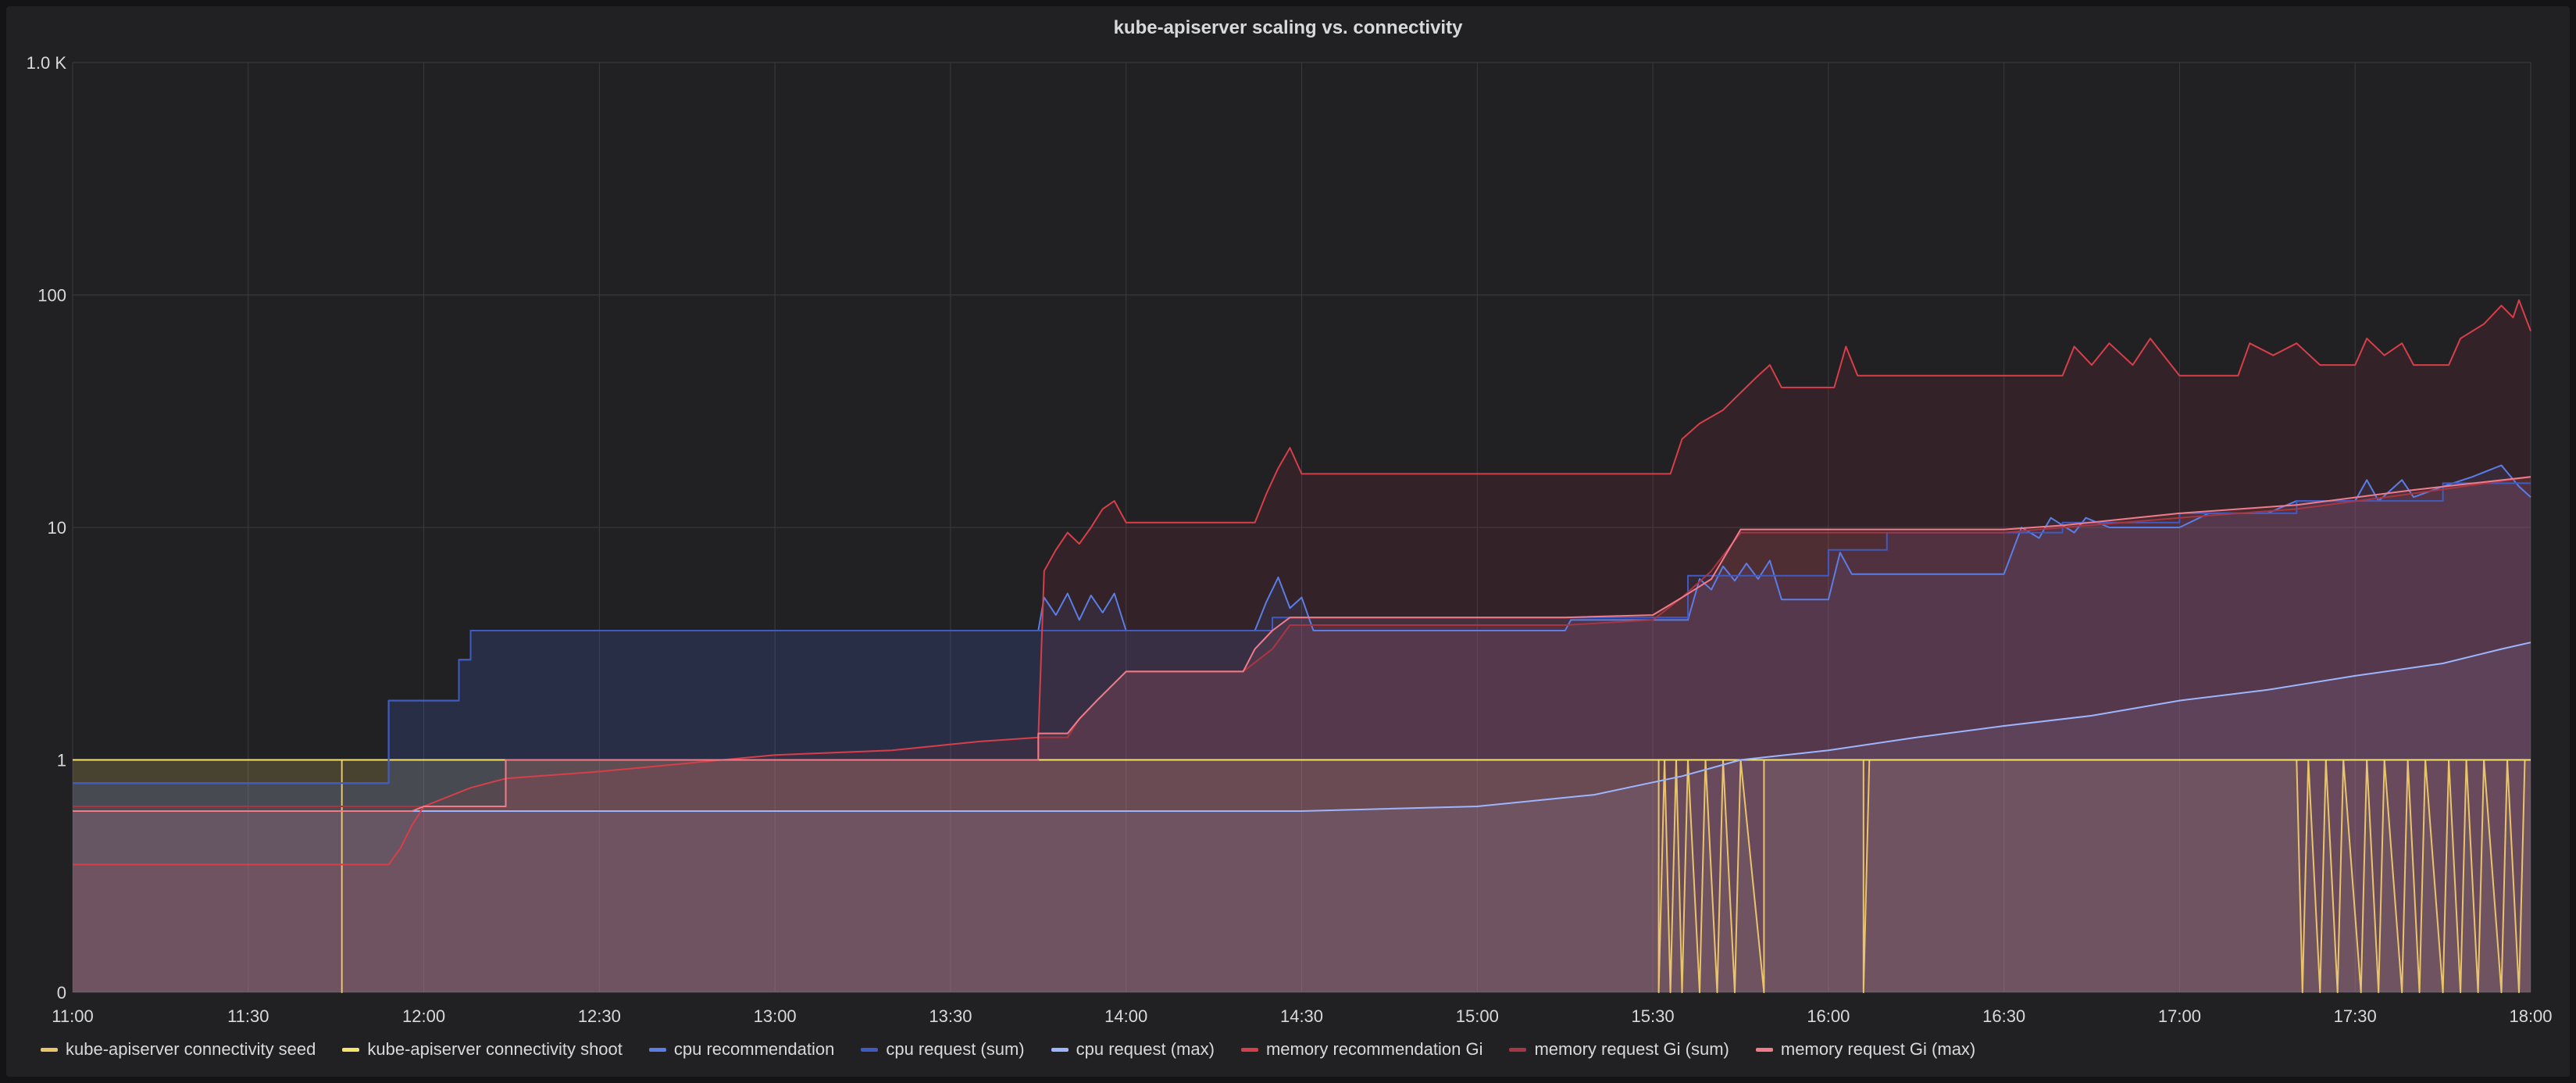 Image resolution: width=2576 pixels, height=1083 pixels. I want to click on x-tick-label: 12:30, so click(599, 1016).